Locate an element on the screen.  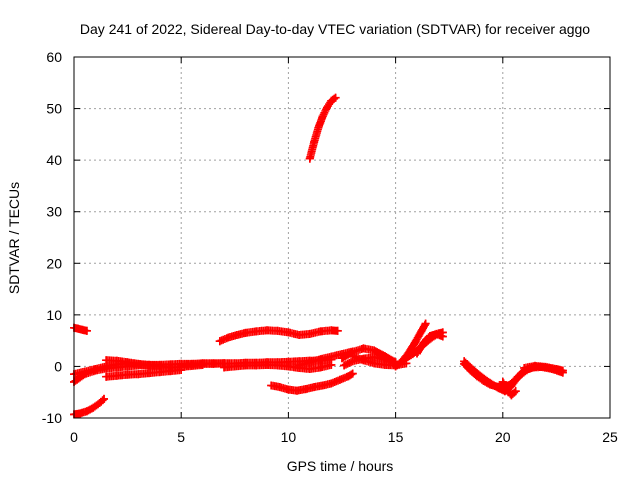
y-tick-label: 20 is located at coordinates (54, 263).